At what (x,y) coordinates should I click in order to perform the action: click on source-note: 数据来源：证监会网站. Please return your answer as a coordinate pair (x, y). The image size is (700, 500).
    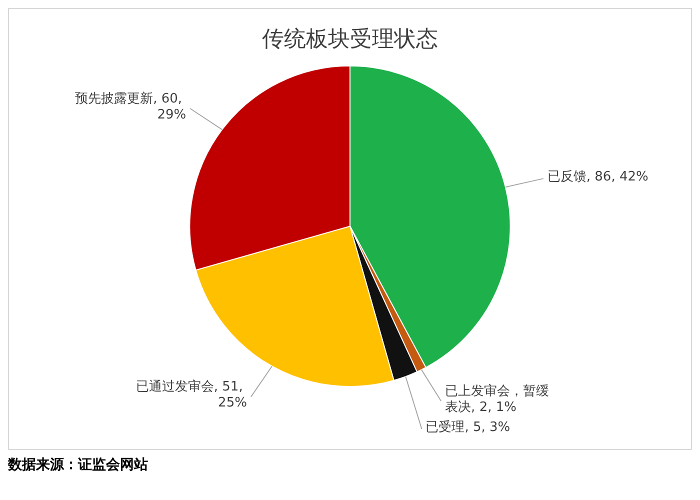
    Looking at the image, I should click on (78, 465).